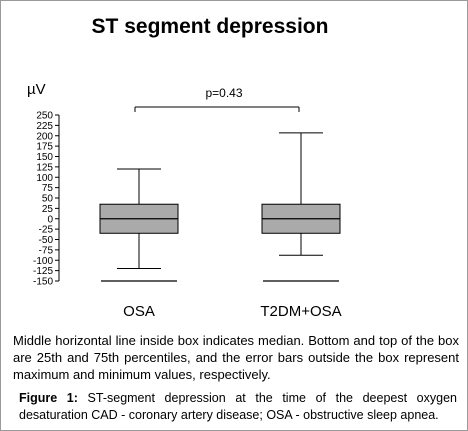 The height and width of the screenshot is (431, 468). What do you see at coordinates (44, 136) in the screenshot?
I see `y-tick-label: 200` at bounding box center [44, 136].